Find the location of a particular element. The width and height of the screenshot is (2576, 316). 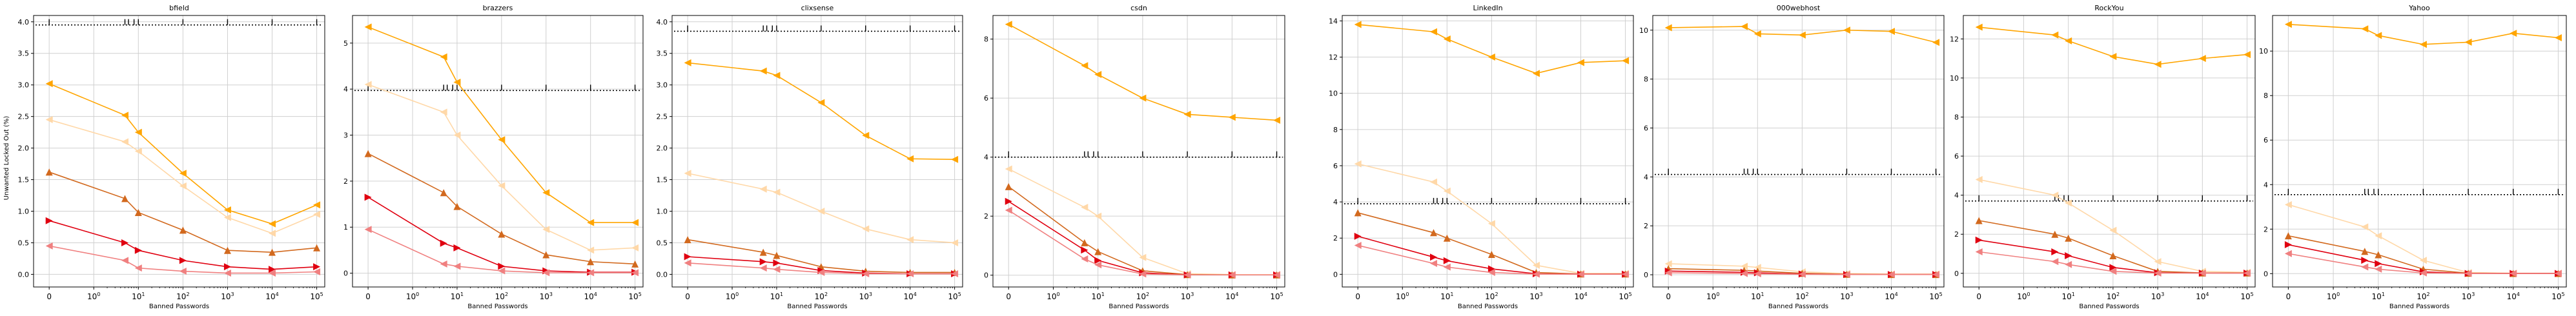

chart-title: clixsense is located at coordinates (817, 8).